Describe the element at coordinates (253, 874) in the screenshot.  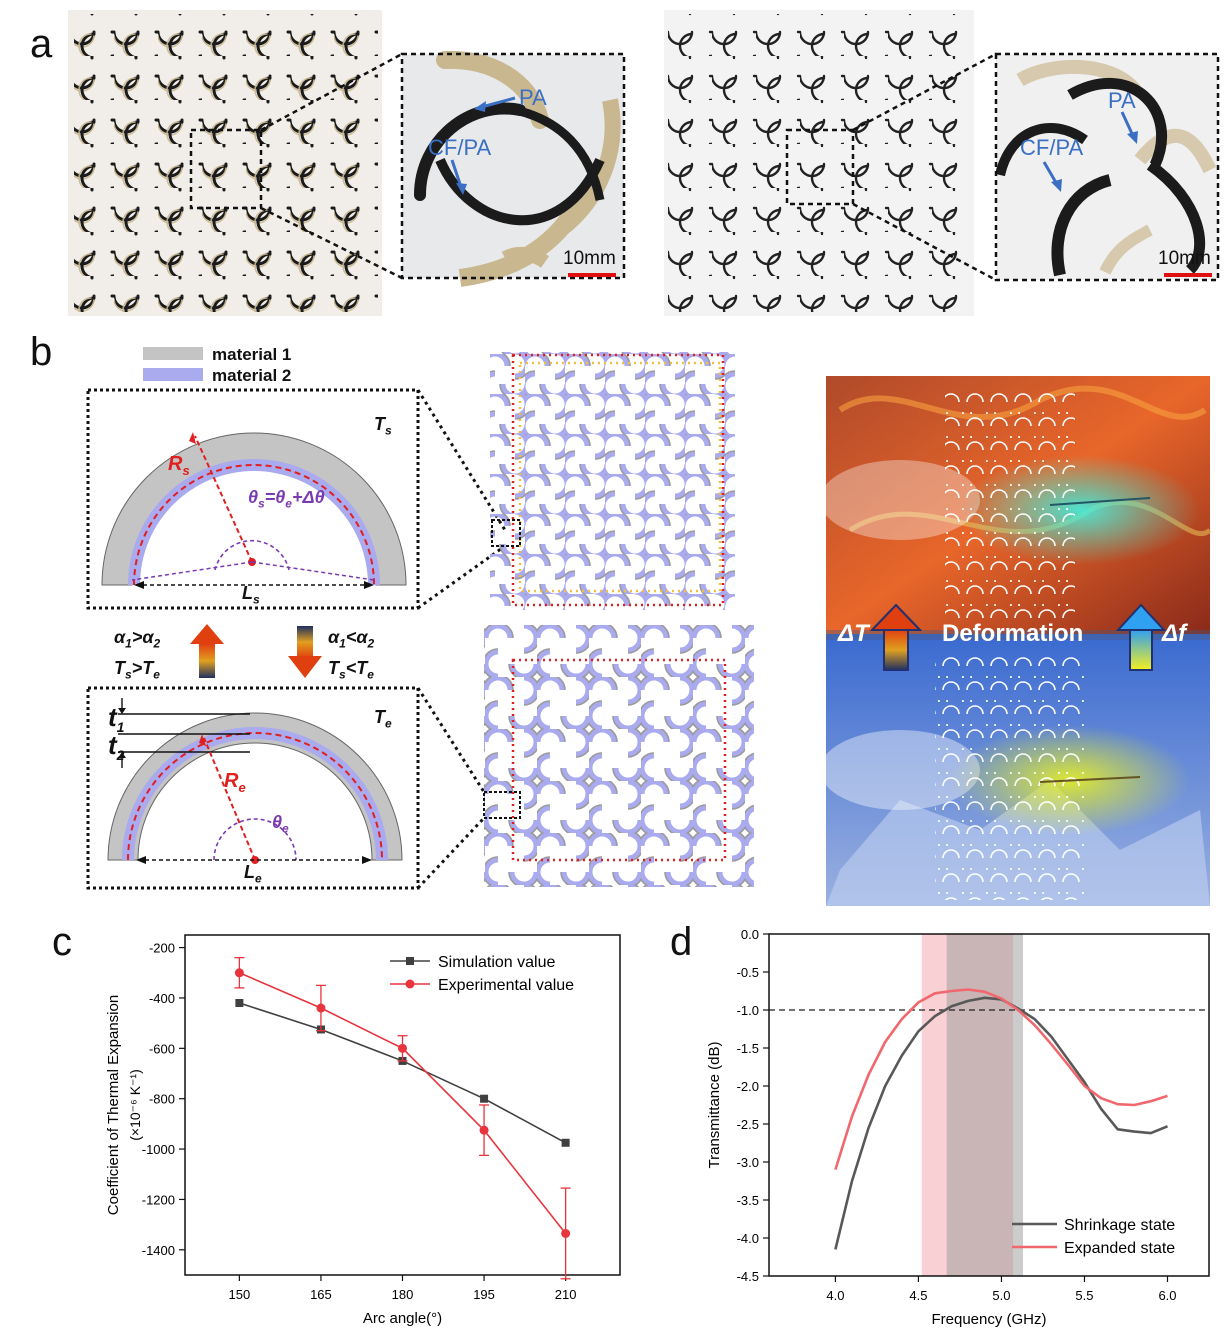
I see `length-le-label: Le` at that location.